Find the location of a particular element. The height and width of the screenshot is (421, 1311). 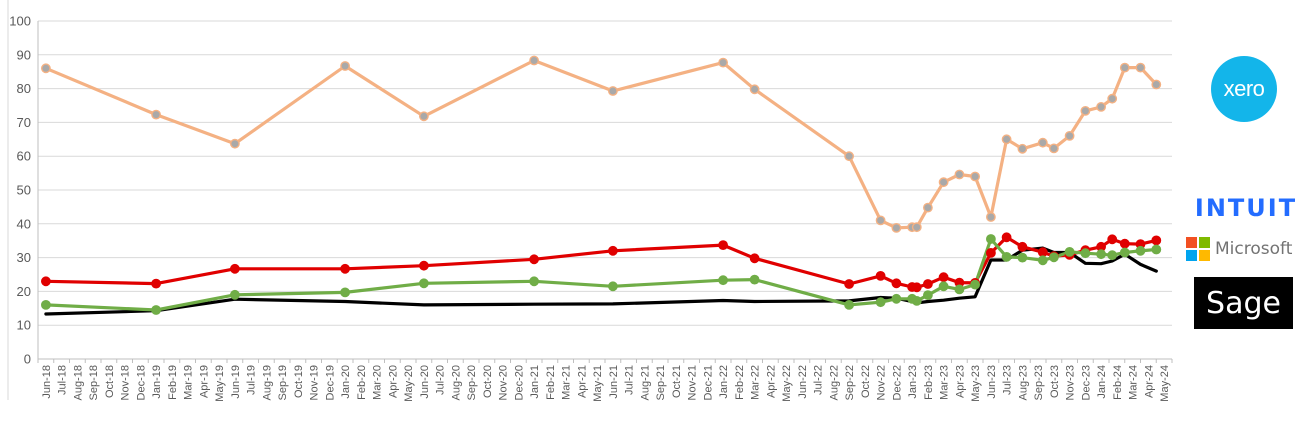

x-tick-label: Apr-21 is located at coordinates (582, 381).